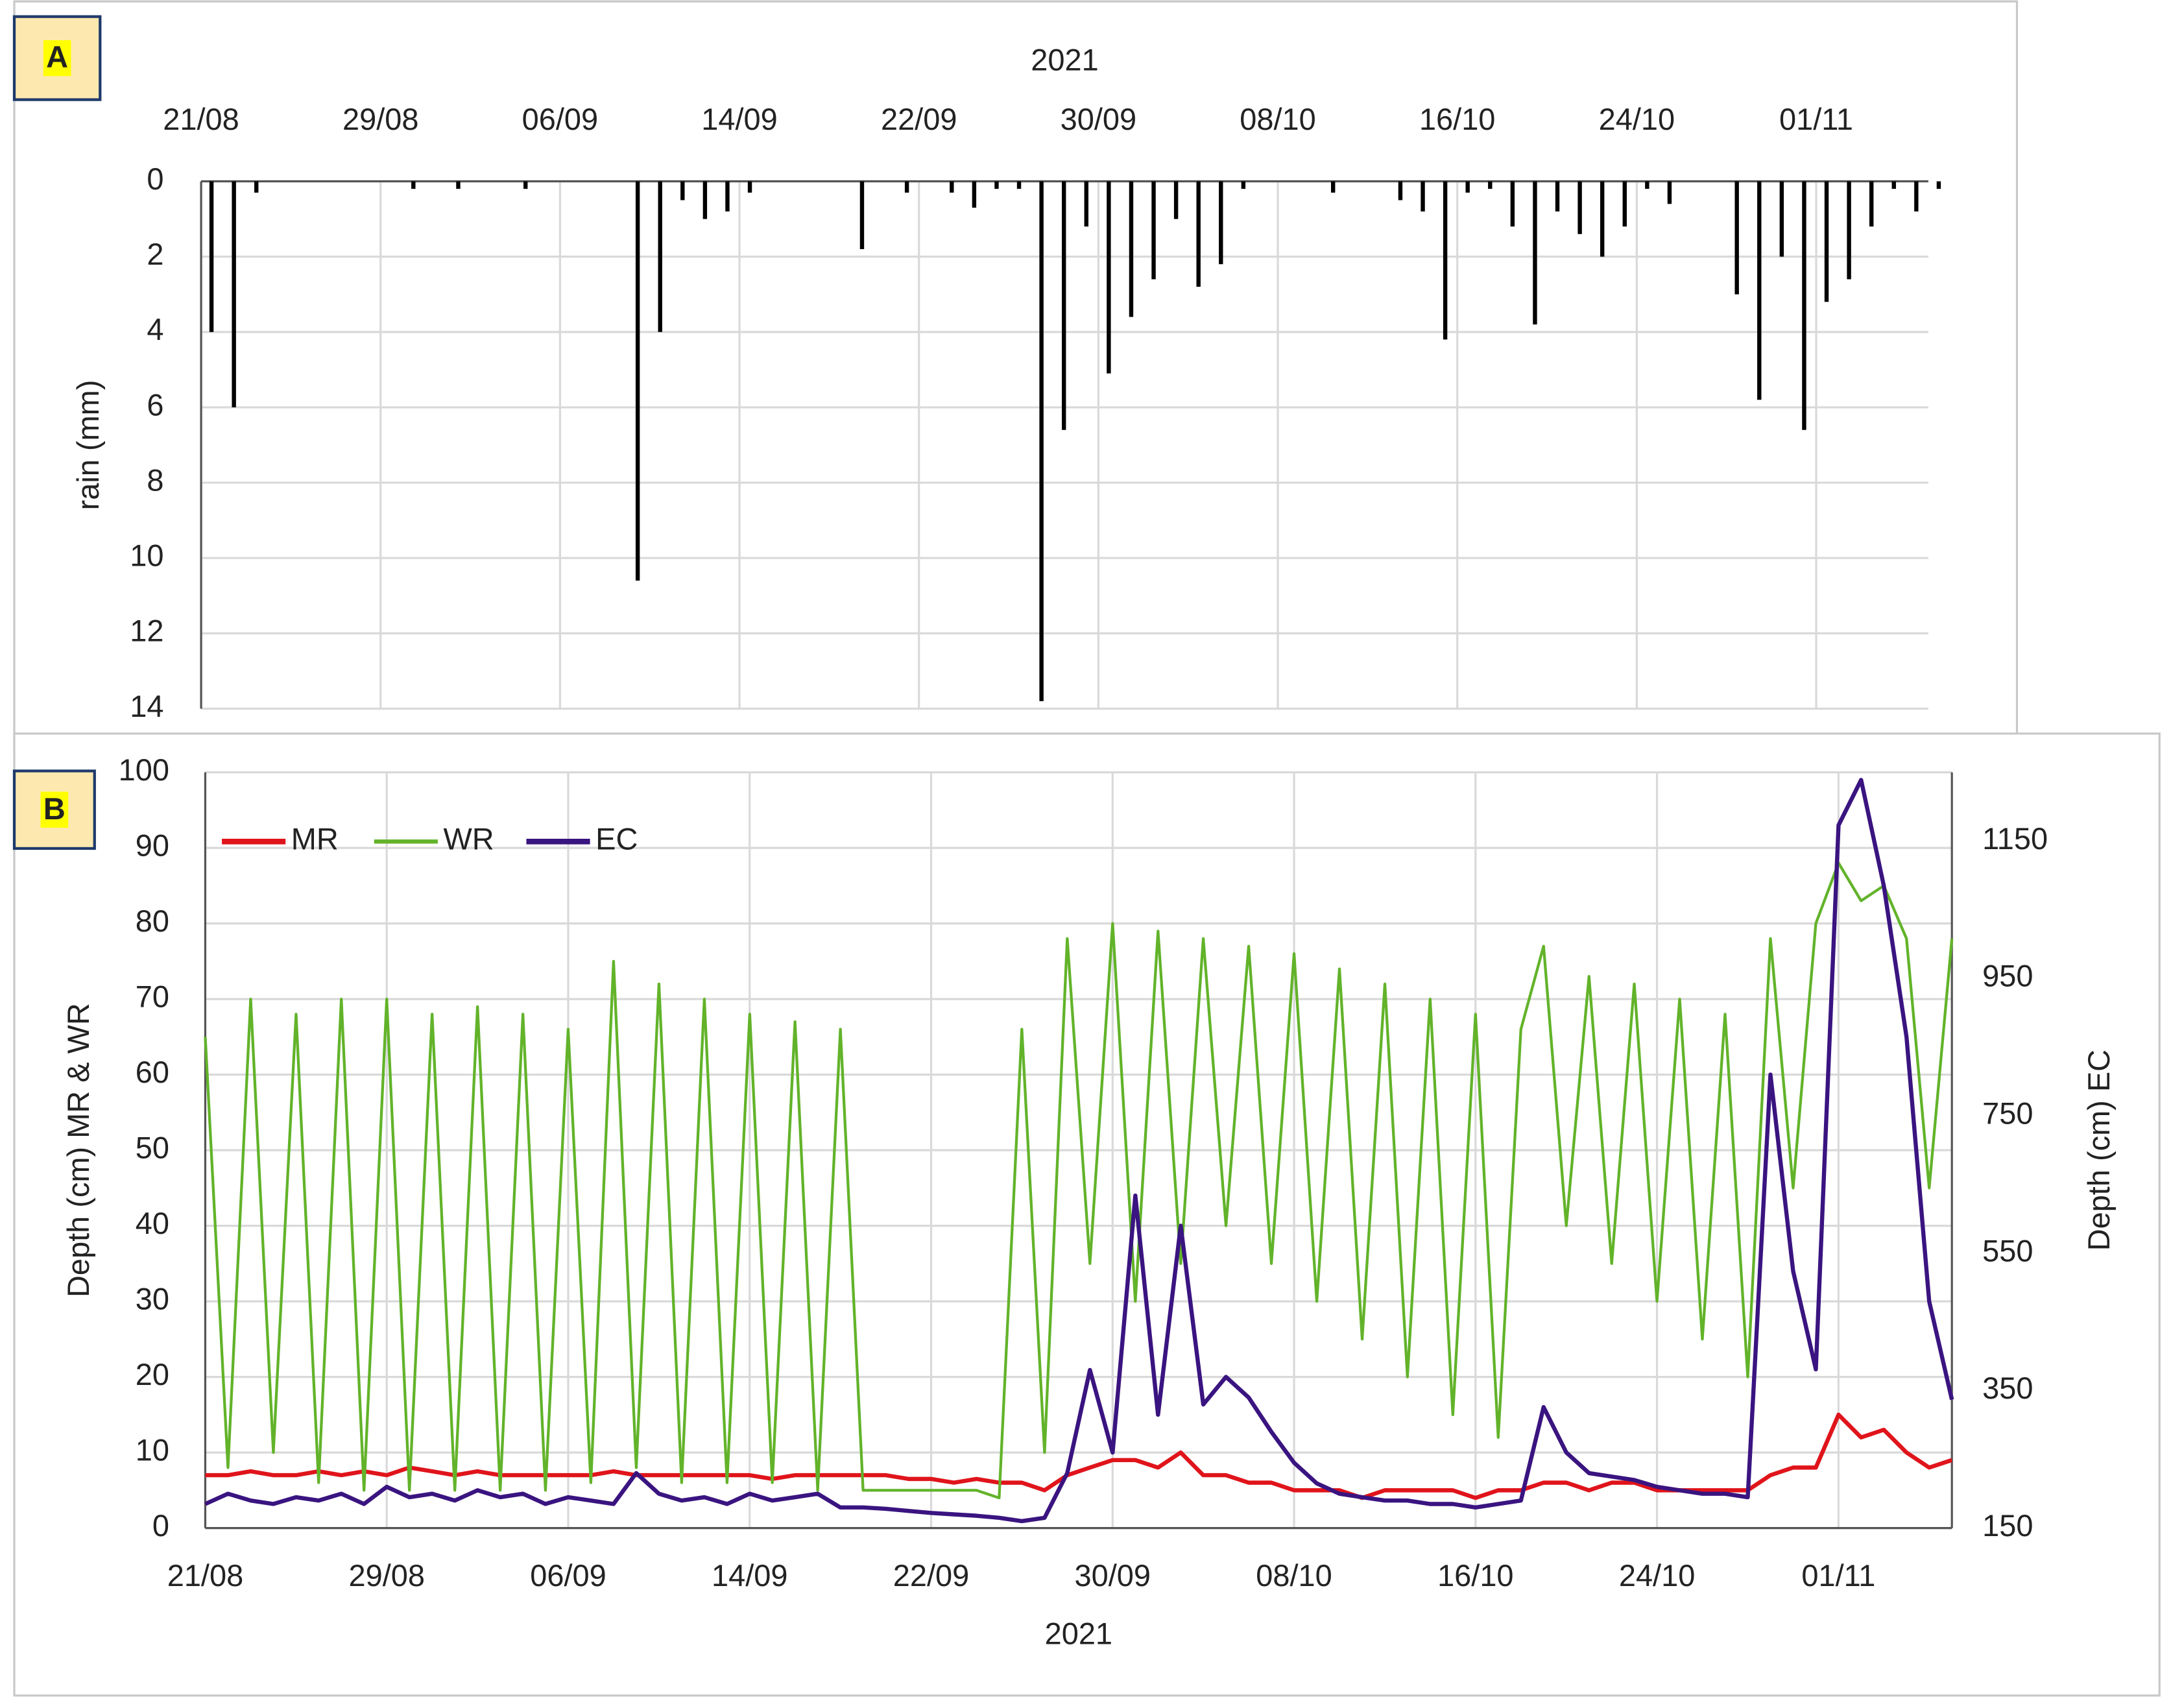  Describe the element at coordinates (2007, 976) in the screenshot. I see `y2-tick-label: 950` at that location.